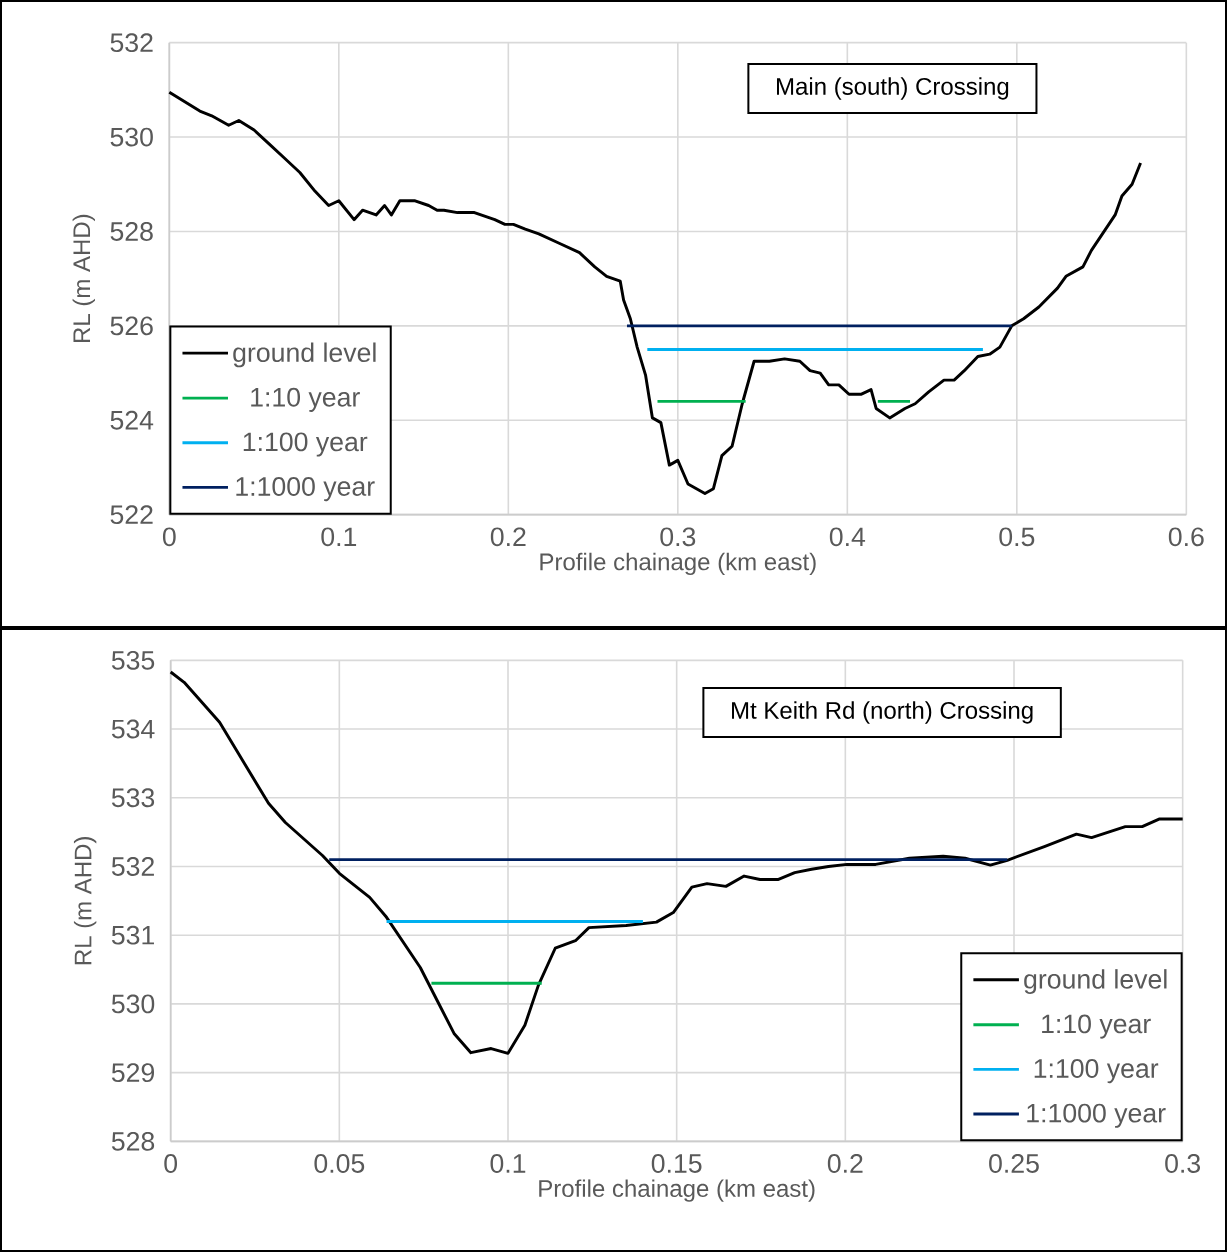 Image resolution: width=1227 pixels, height=1252 pixels. What do you see at coordinates (133, 1073) in the screenshot?
I see `y-tick-label: 529` at bounding box center [133, 1073].